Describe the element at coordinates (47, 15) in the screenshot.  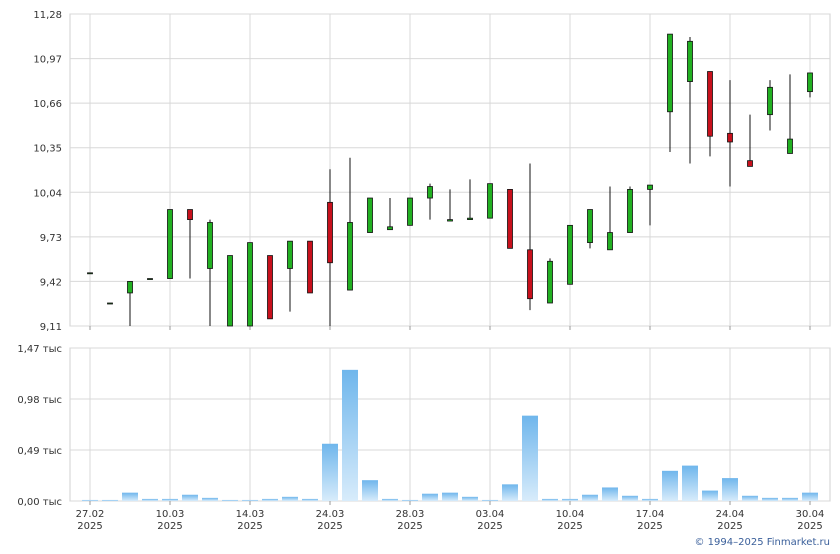
I see `y-tick-label: 11,28` at that location.